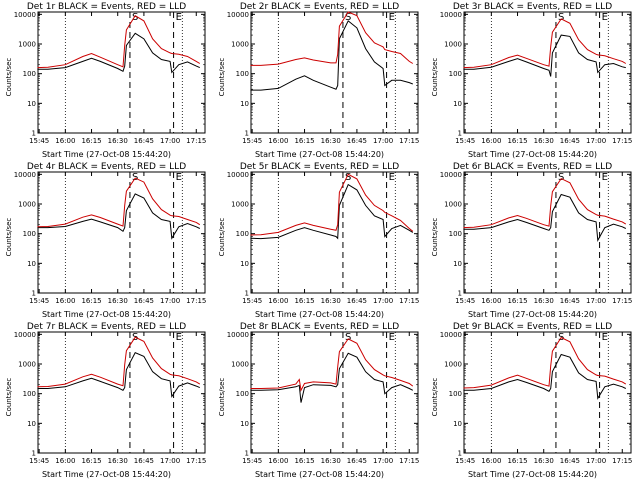  I want to click on panel-title: Det 6r BLACK = Events, RED = LLD, so click(532, 167).